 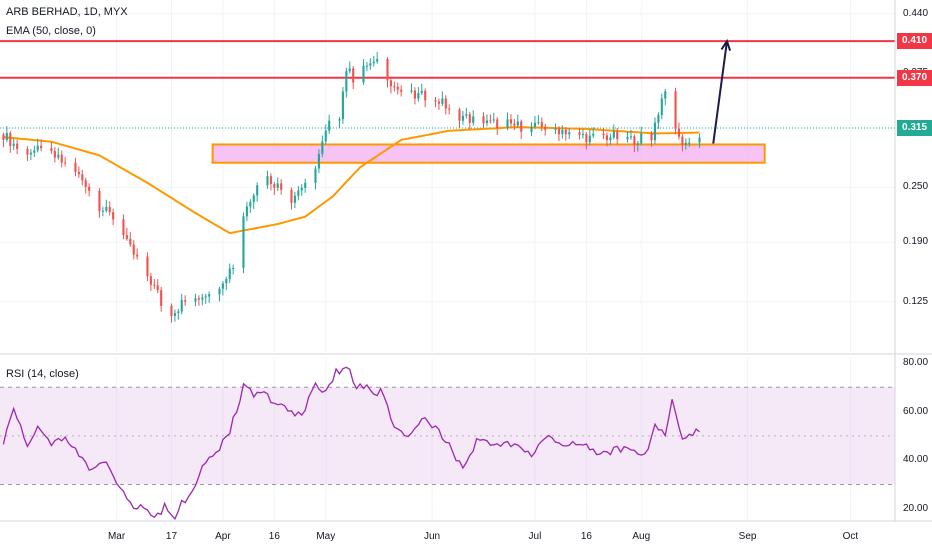 I want to click on projection-arrow-head, so click(x=726, y=44).